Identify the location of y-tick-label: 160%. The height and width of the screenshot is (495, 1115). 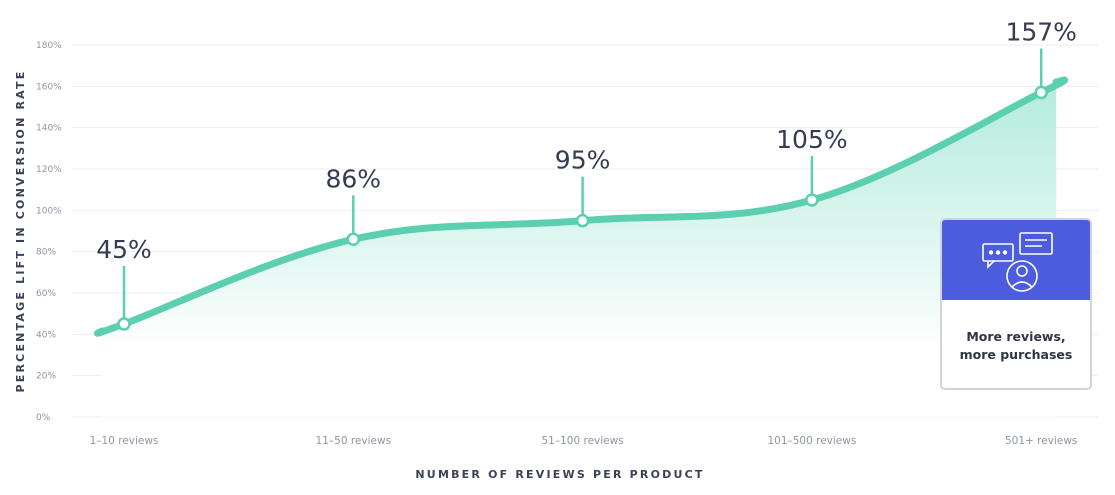
(49, 87).